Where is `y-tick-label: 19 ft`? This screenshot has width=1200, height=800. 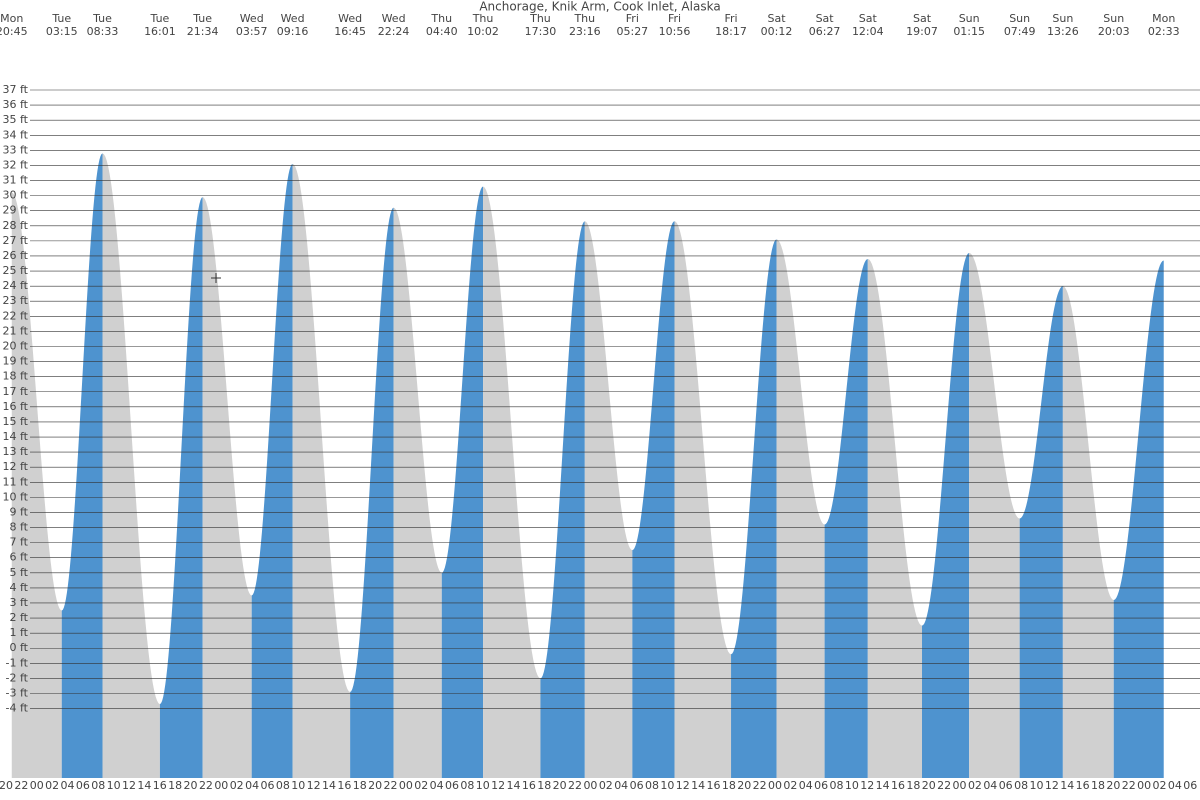
y-tick-label: 19 ft is located at coordinates (16, 361).